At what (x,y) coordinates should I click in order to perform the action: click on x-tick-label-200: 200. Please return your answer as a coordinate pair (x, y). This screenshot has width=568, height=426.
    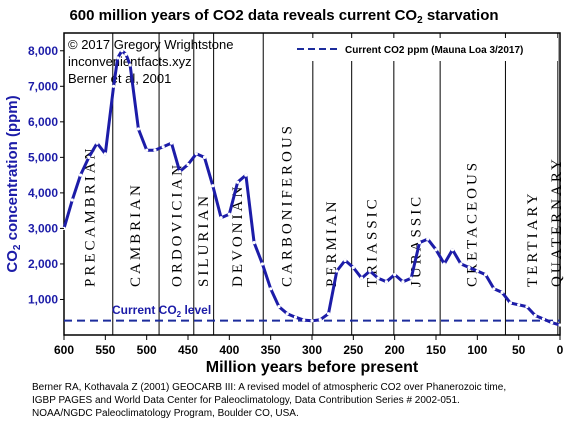
    Looking at the image, I should click on (395, 350).